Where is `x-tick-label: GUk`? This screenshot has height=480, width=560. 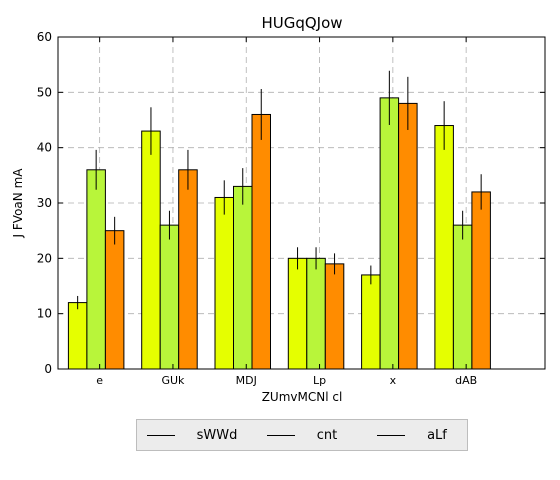
x-tick-label: GUk is located at coordinates (173, 380).